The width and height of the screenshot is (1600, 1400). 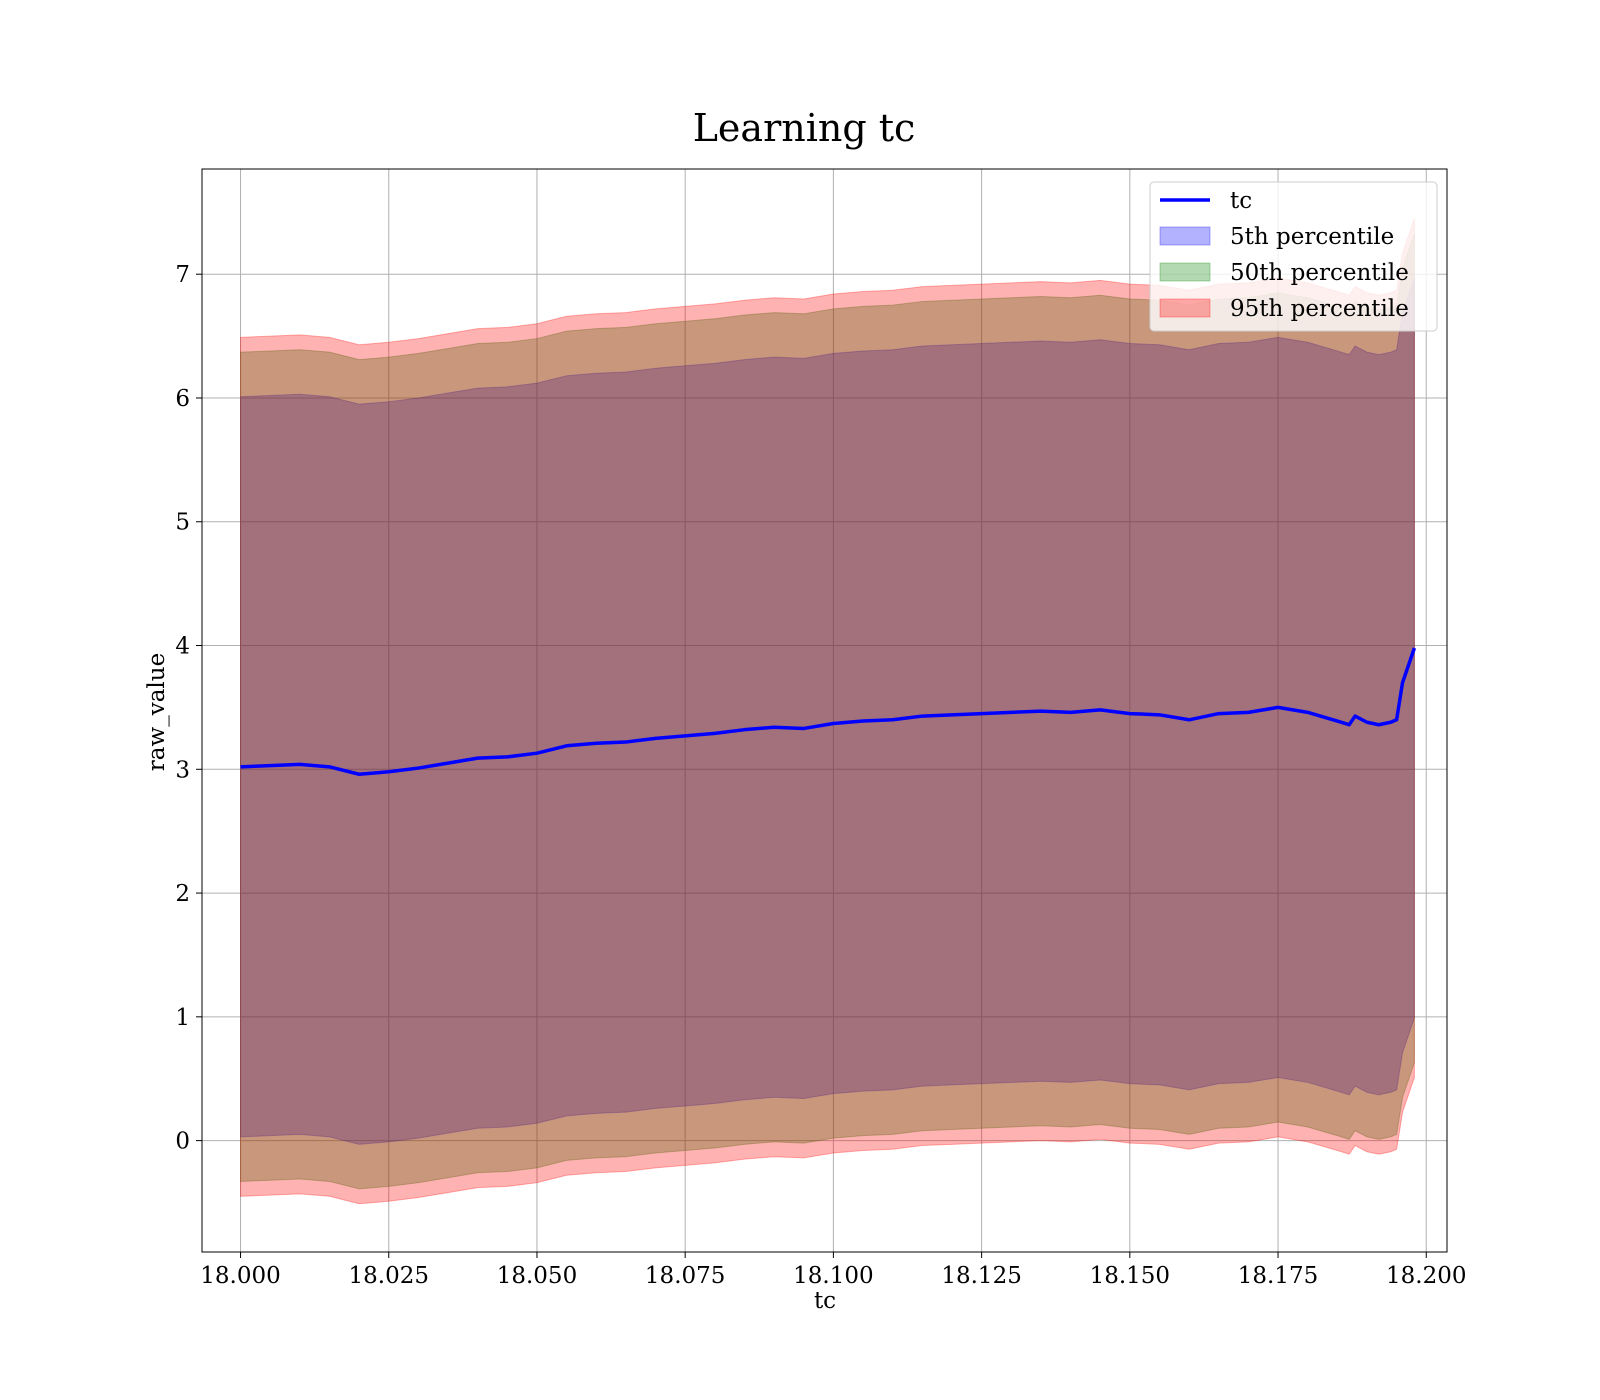 I want to click on x-tick-label: 18.050, so click(x=537, y=1276).